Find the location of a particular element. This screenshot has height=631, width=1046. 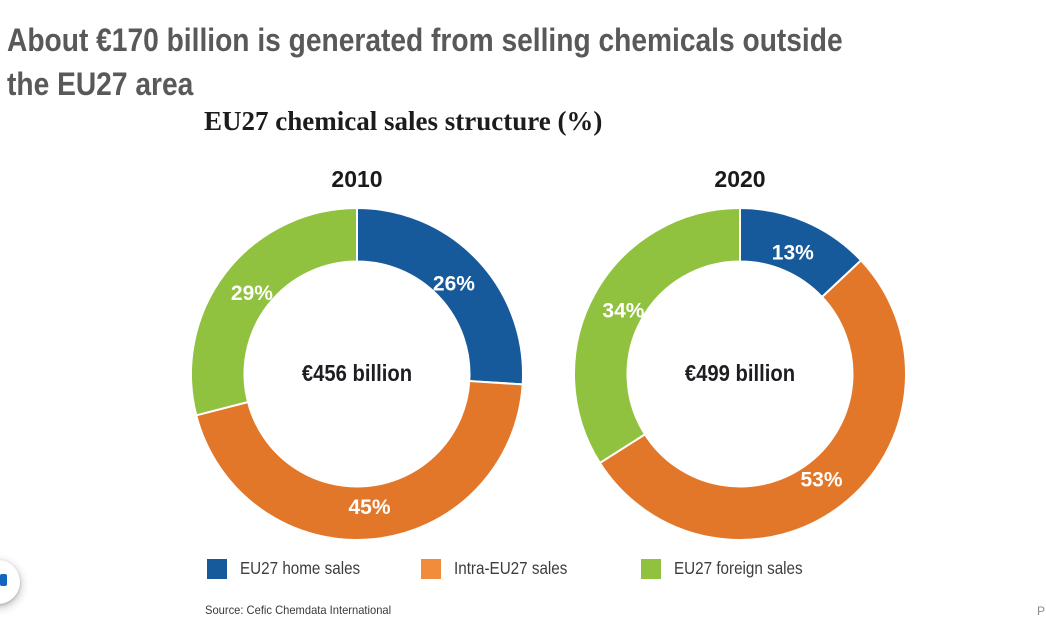

donut-2010-value-label: 45% is located at coordinates (370, 507).